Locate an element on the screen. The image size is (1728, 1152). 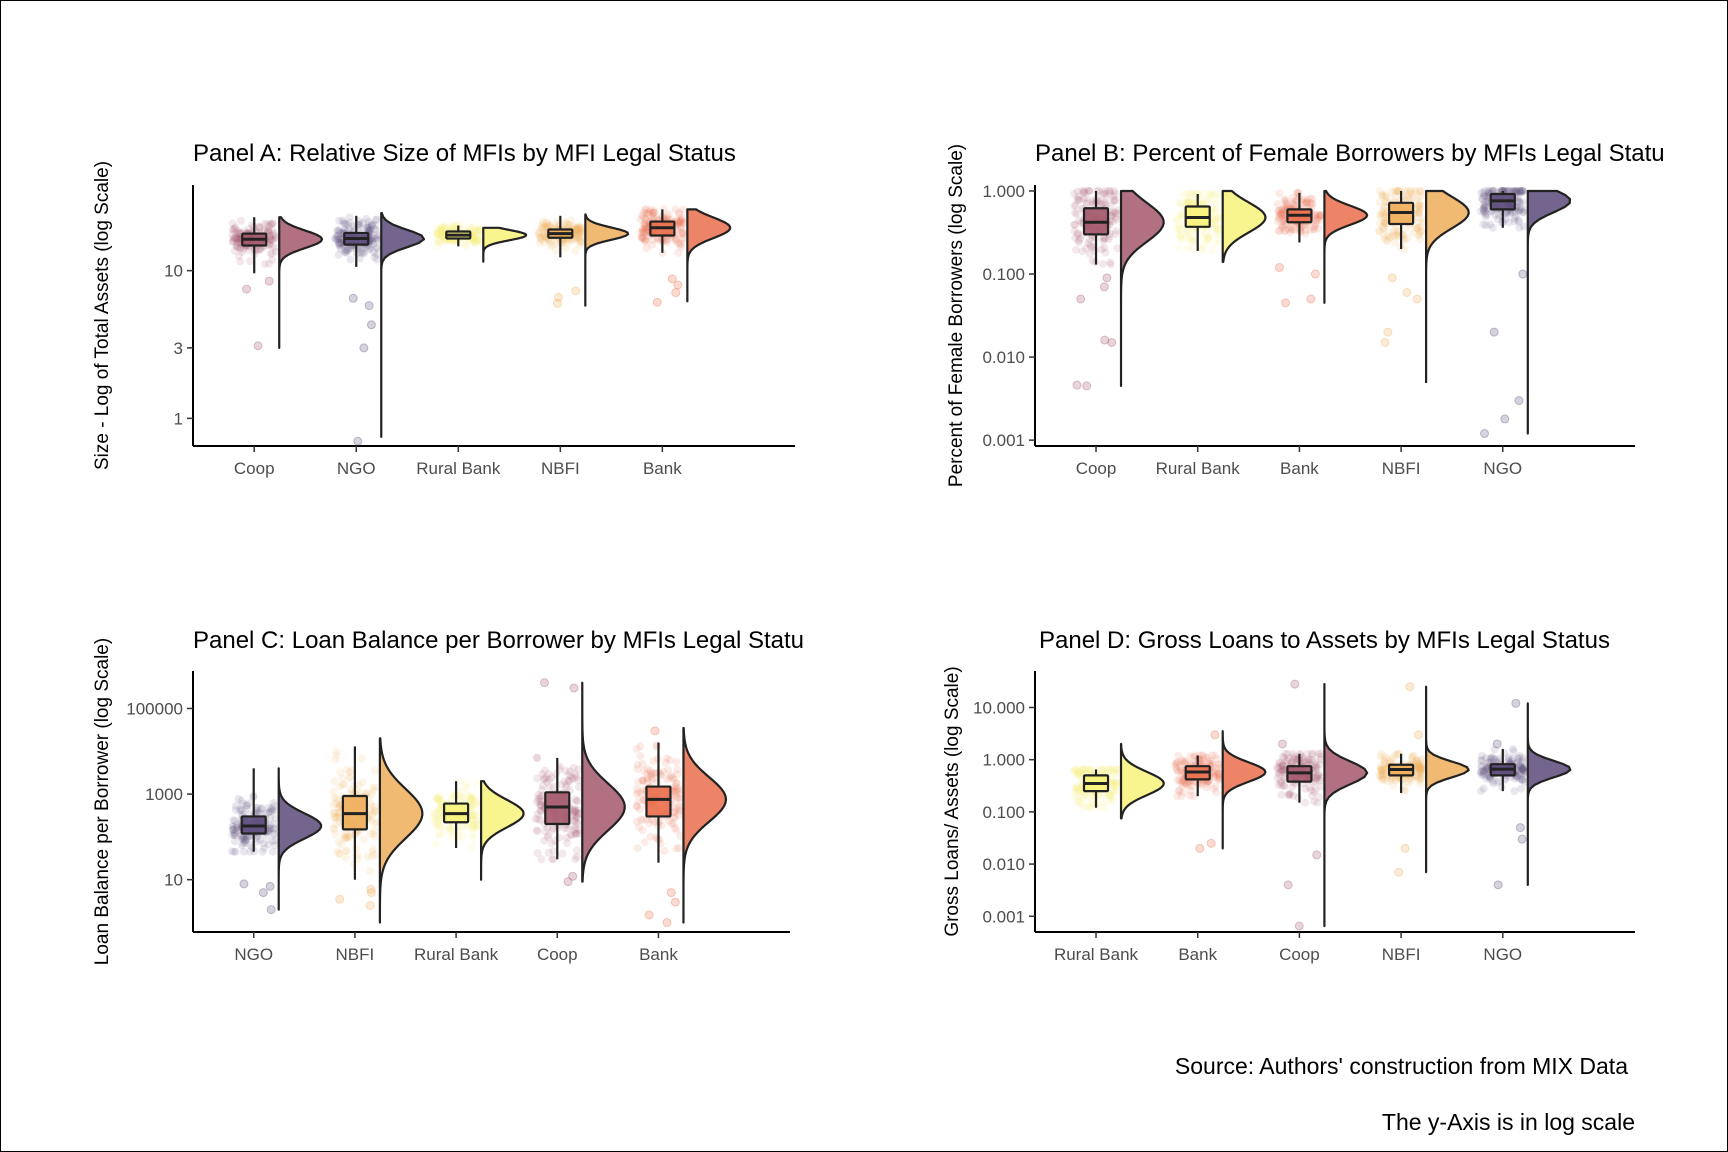
y-tick-label: 10.000 is located at coordinates (999, 707).